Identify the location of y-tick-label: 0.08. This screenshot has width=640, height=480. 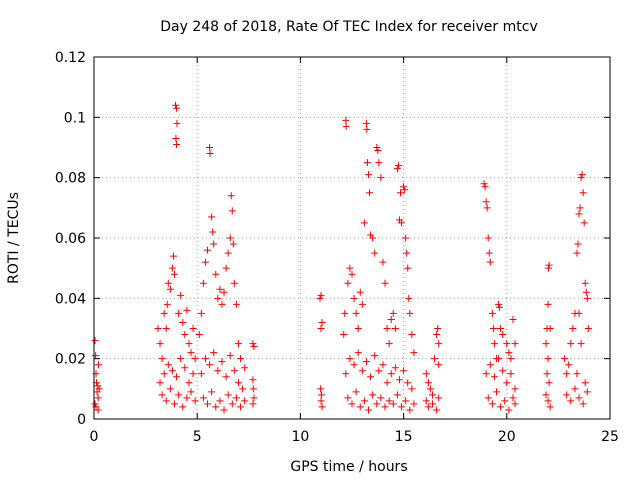
(70, 179).